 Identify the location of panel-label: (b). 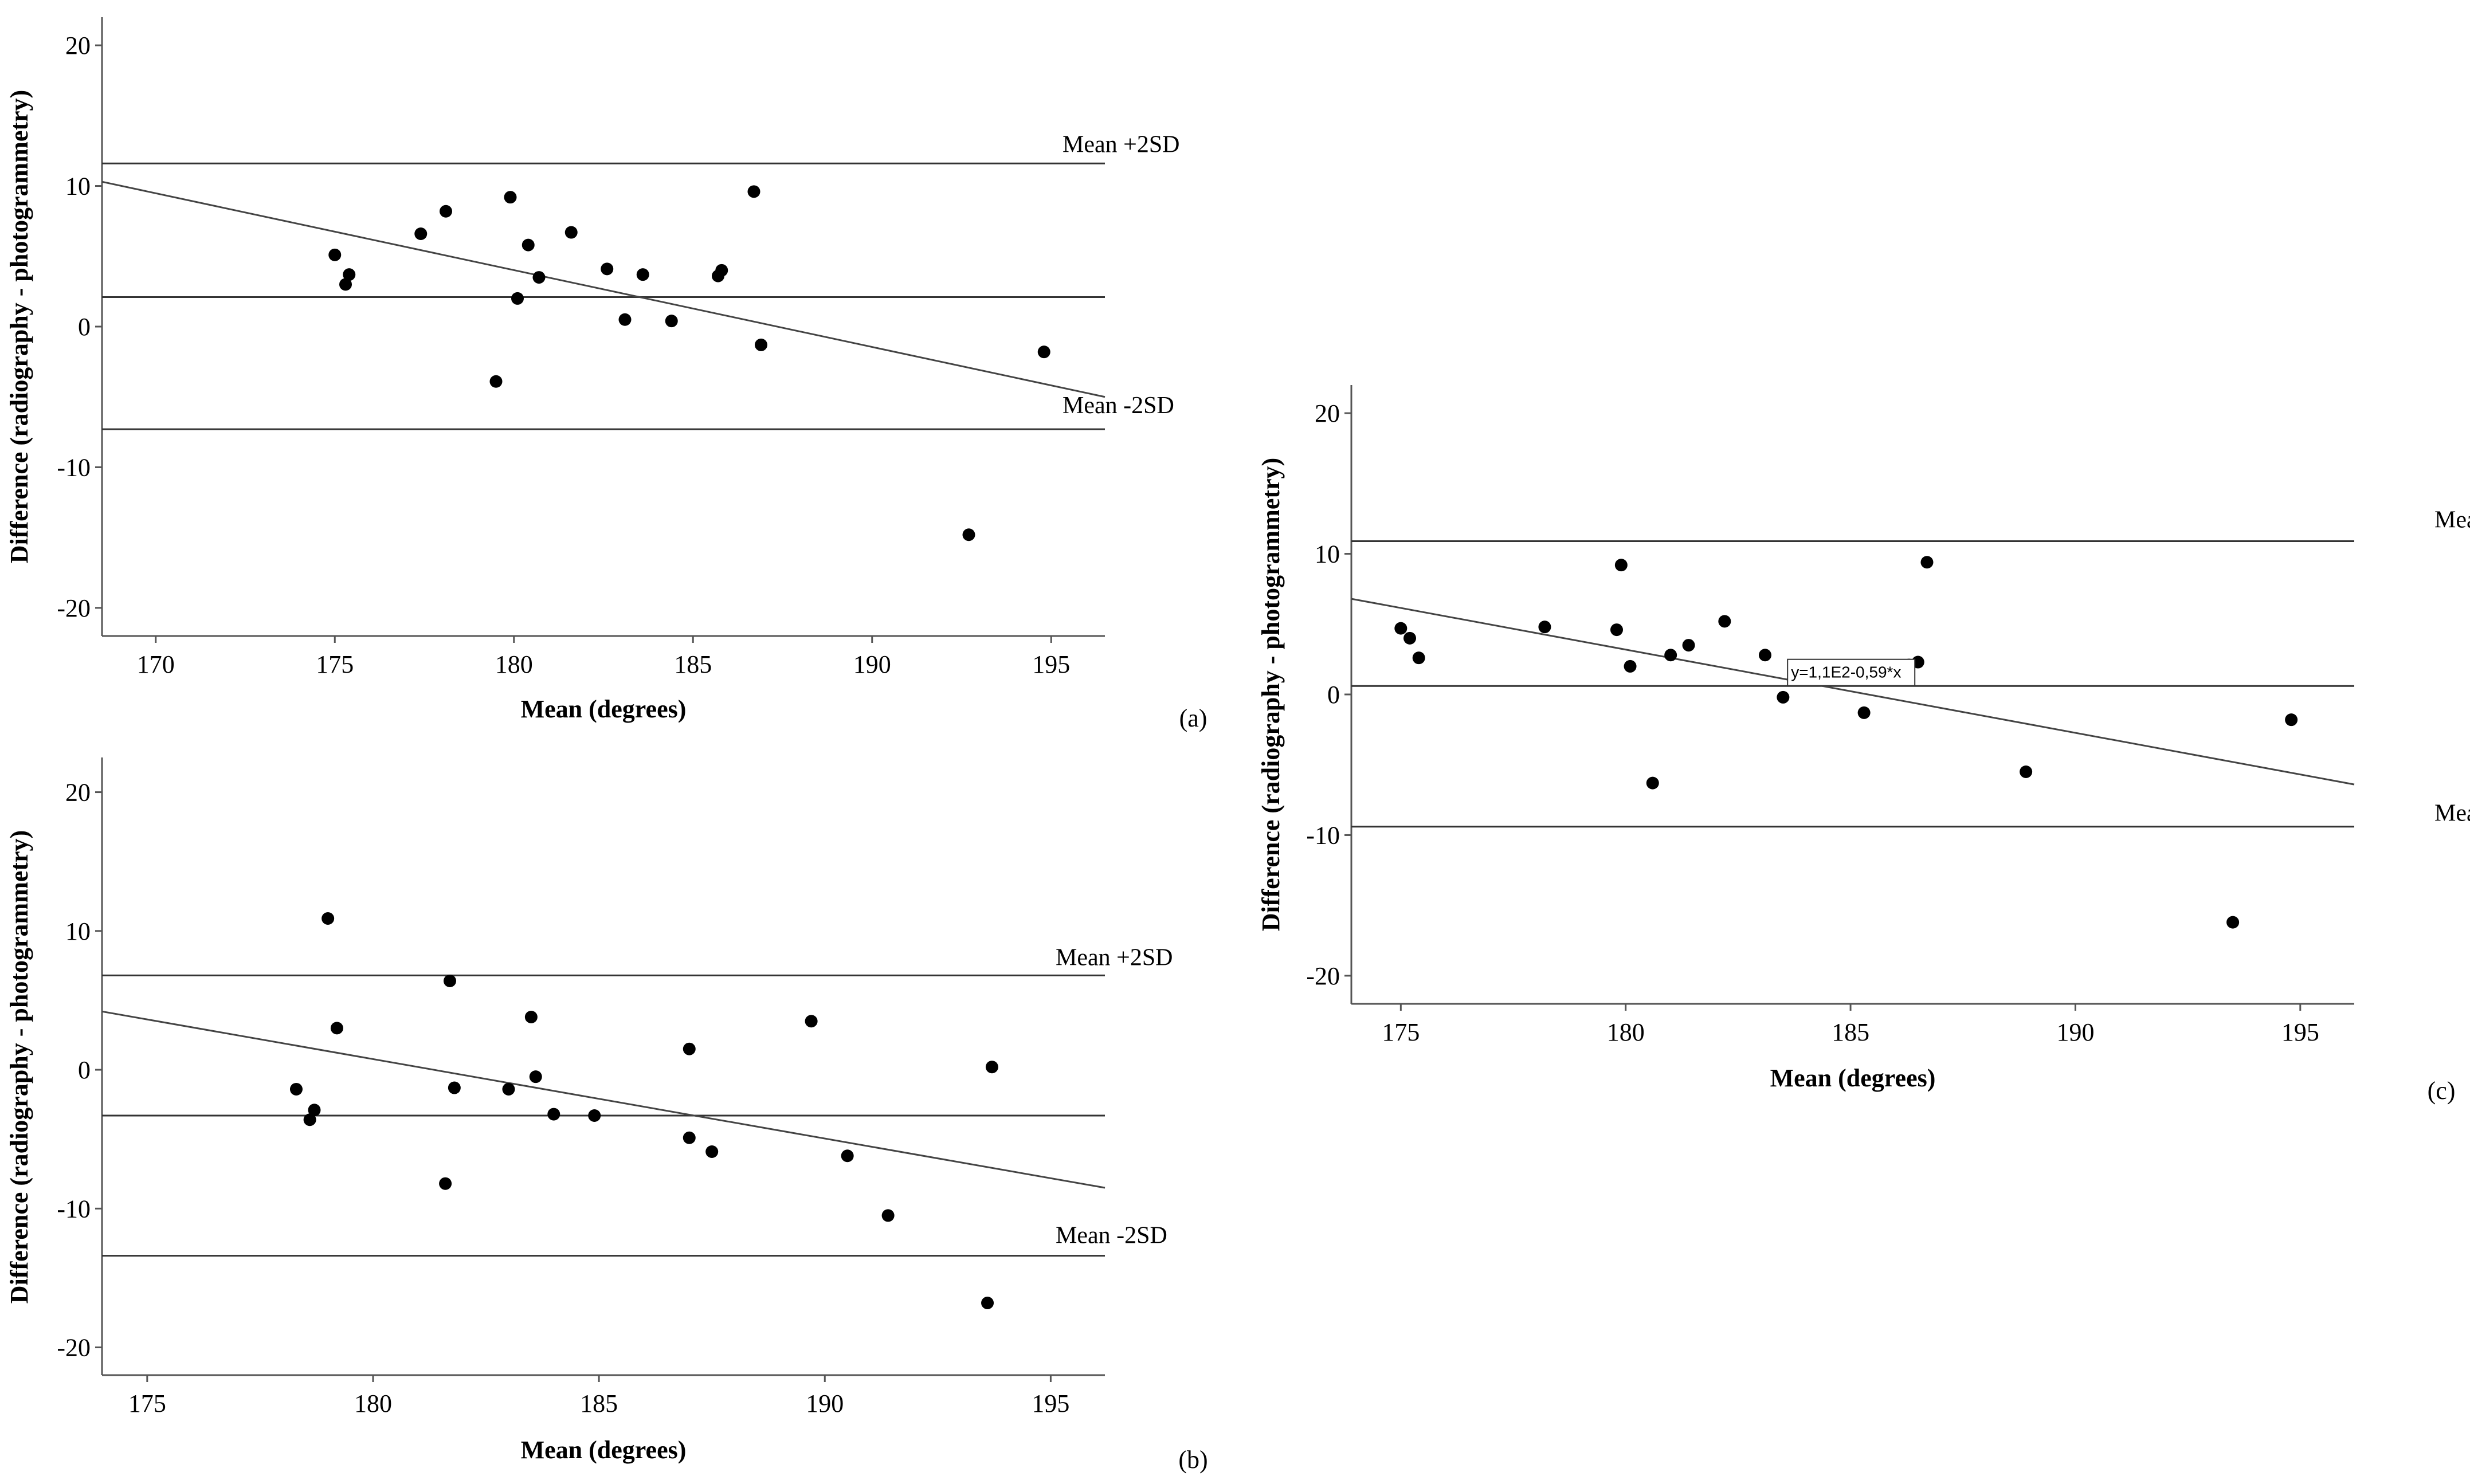
(1192, 1460).